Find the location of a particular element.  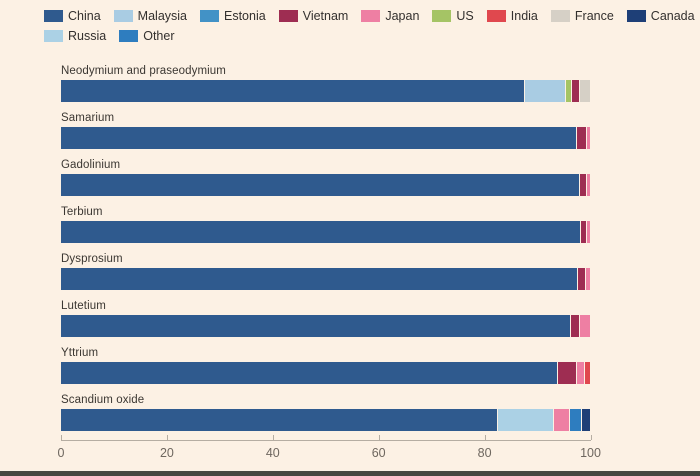

legend-swatch-vietnam is located at coordinates (288, 16).